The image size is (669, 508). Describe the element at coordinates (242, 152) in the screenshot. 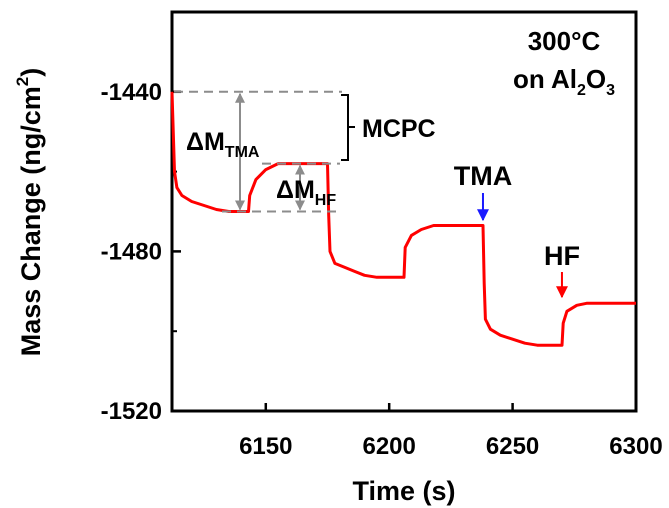

I see `dm-tma-sub: TMA` at that location.